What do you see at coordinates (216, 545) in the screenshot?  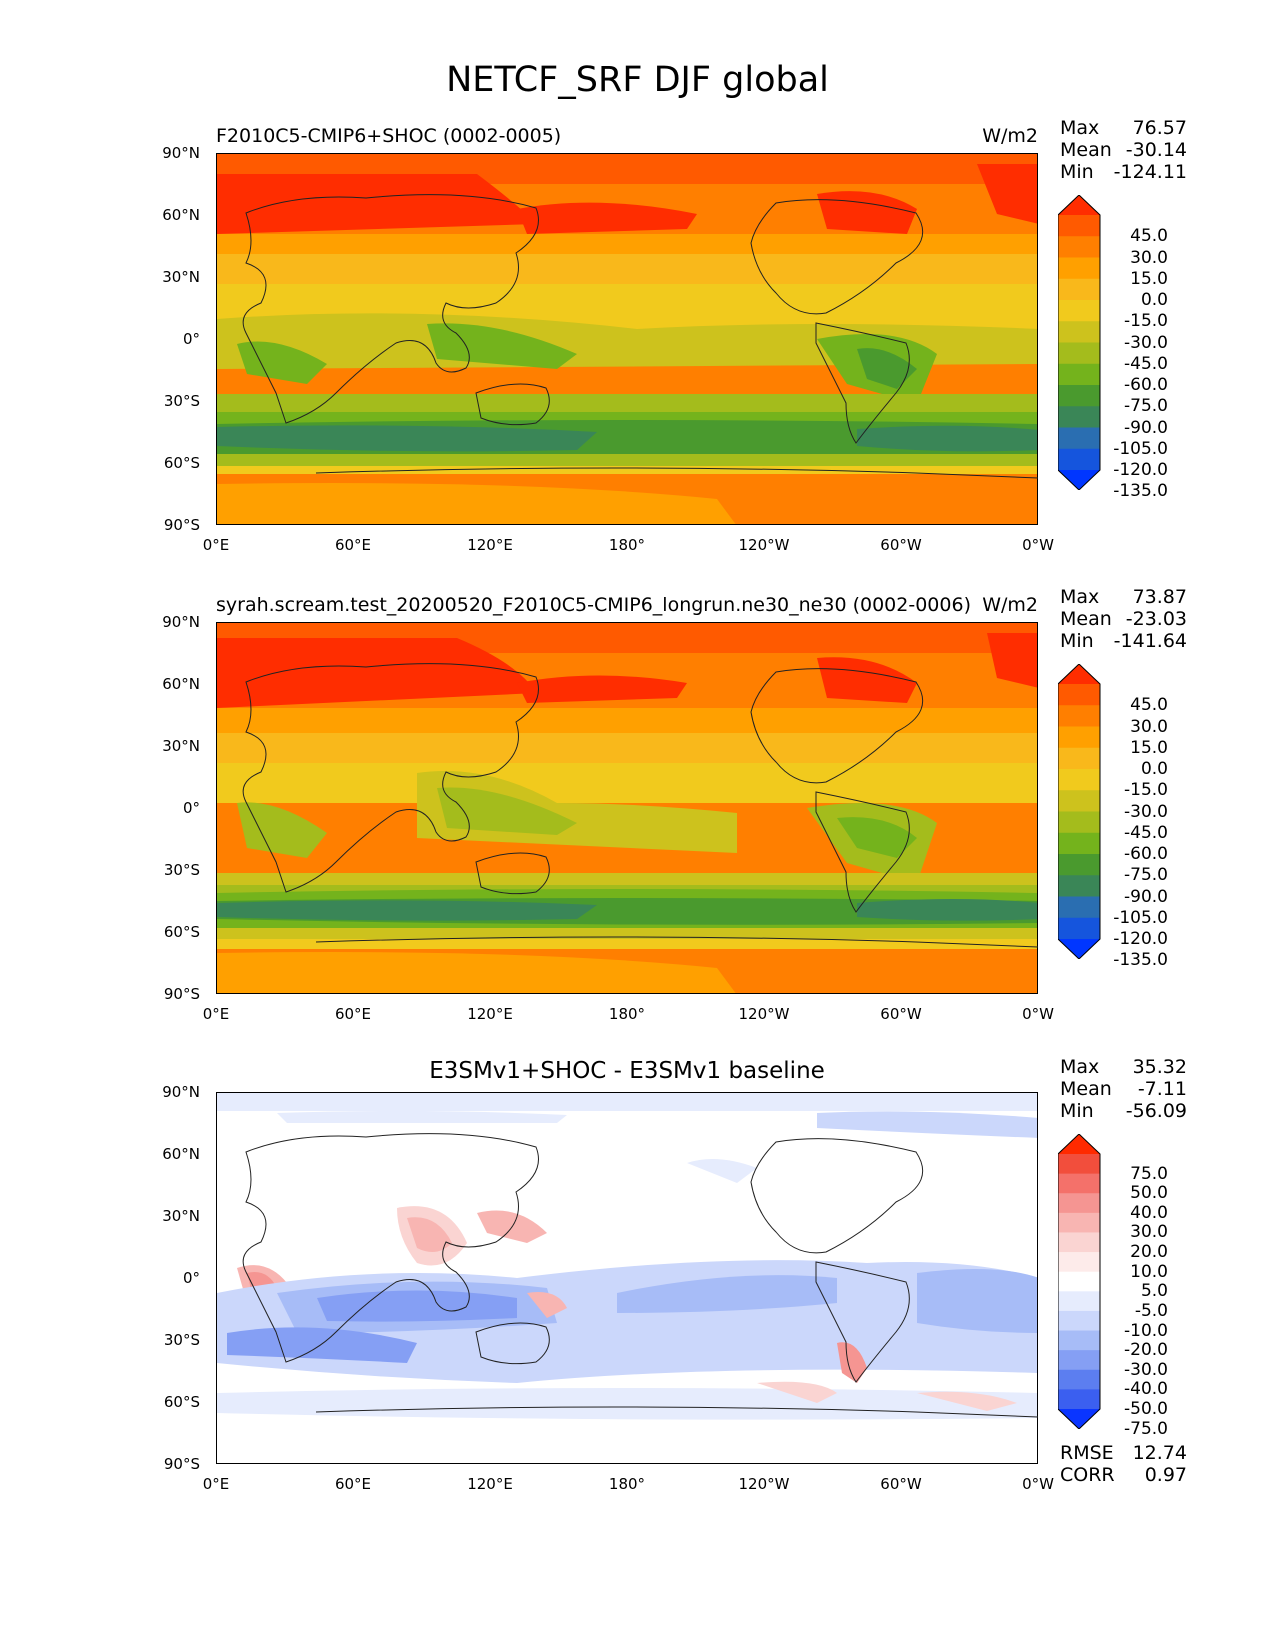 I see `panel-1-xtick-0e: 0°E` at bounding box center [216, 545].